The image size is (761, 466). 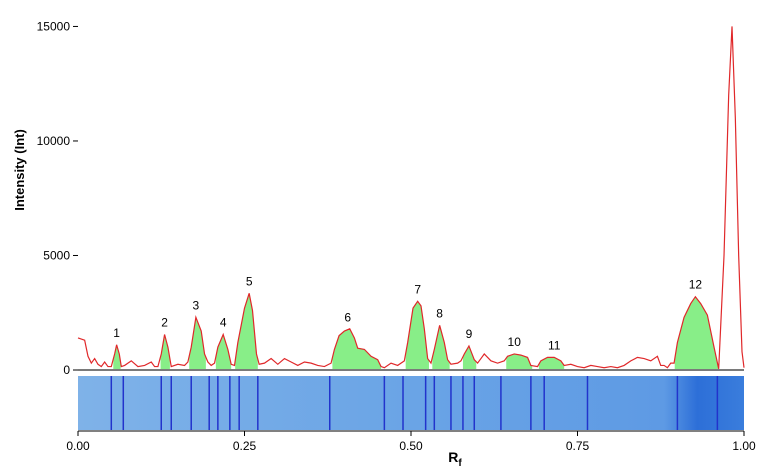 What do you see at coordinates (56, 255) in the screenshot?
I see `y-tick-label: 5000` at bounding box center [56, 255].